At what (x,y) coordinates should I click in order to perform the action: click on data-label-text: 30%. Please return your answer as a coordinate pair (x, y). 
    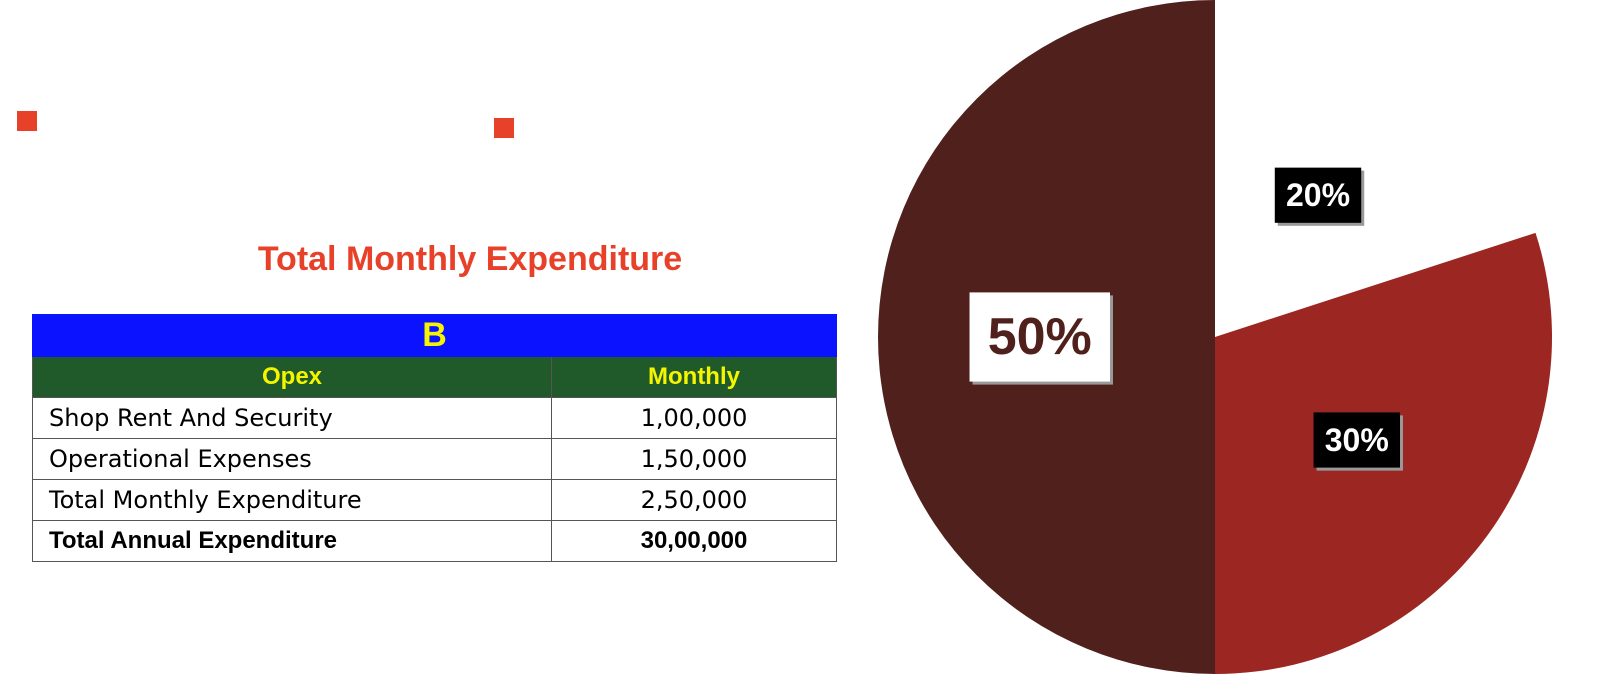
    Looking at the image, I should click on (1357, 440).